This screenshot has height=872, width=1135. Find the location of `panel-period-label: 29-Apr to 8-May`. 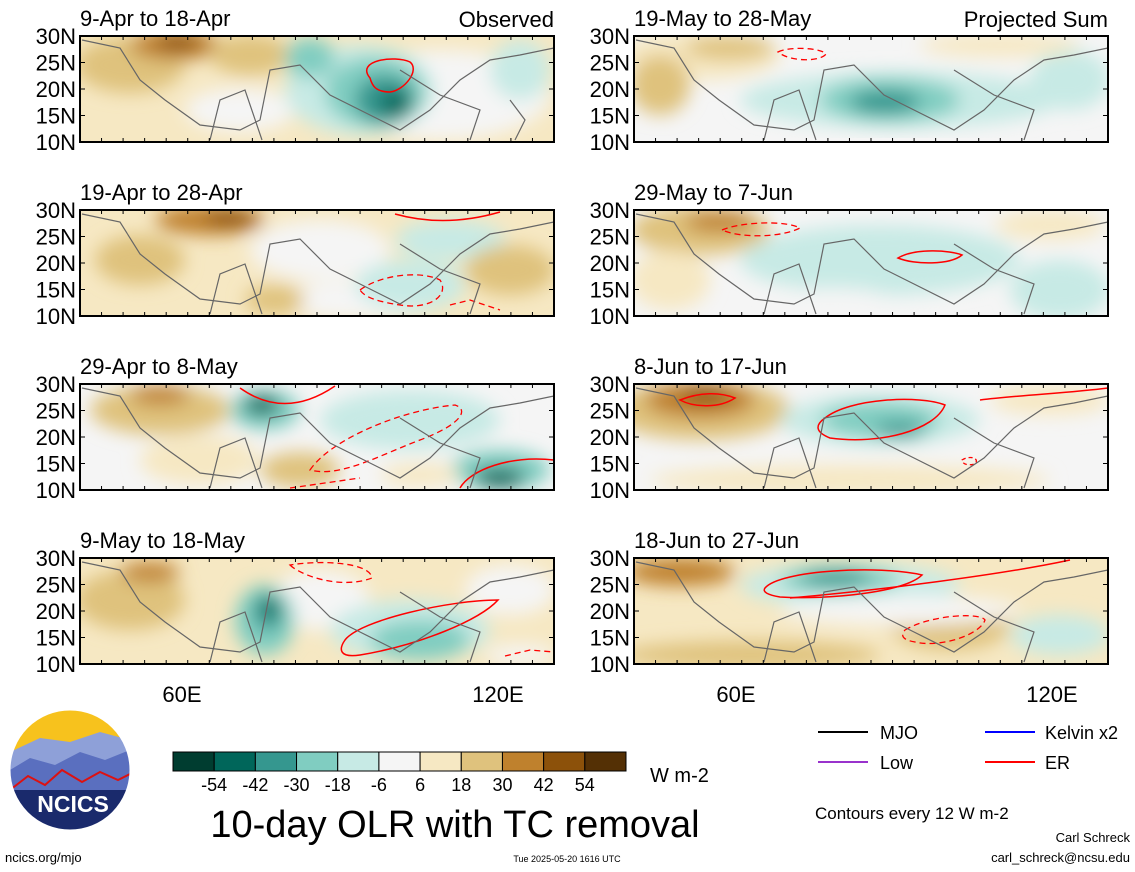

panel-period-label: 29-Apr to 8-May is located at coordinates (159, 366).